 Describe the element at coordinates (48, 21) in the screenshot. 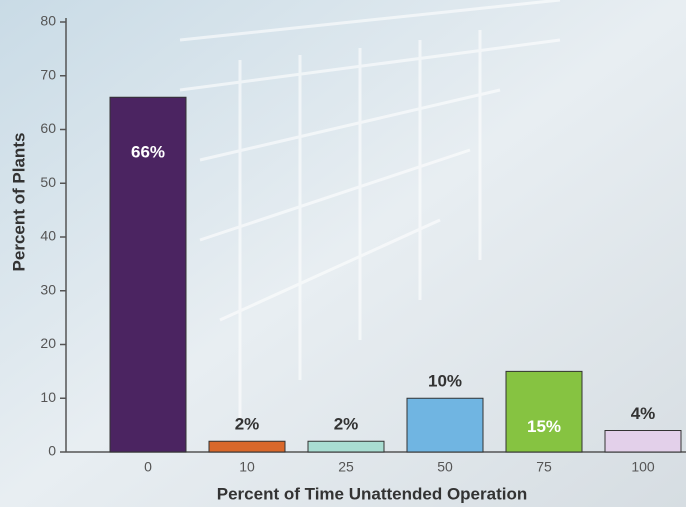

I see `y-tick-label: 80` at that location.